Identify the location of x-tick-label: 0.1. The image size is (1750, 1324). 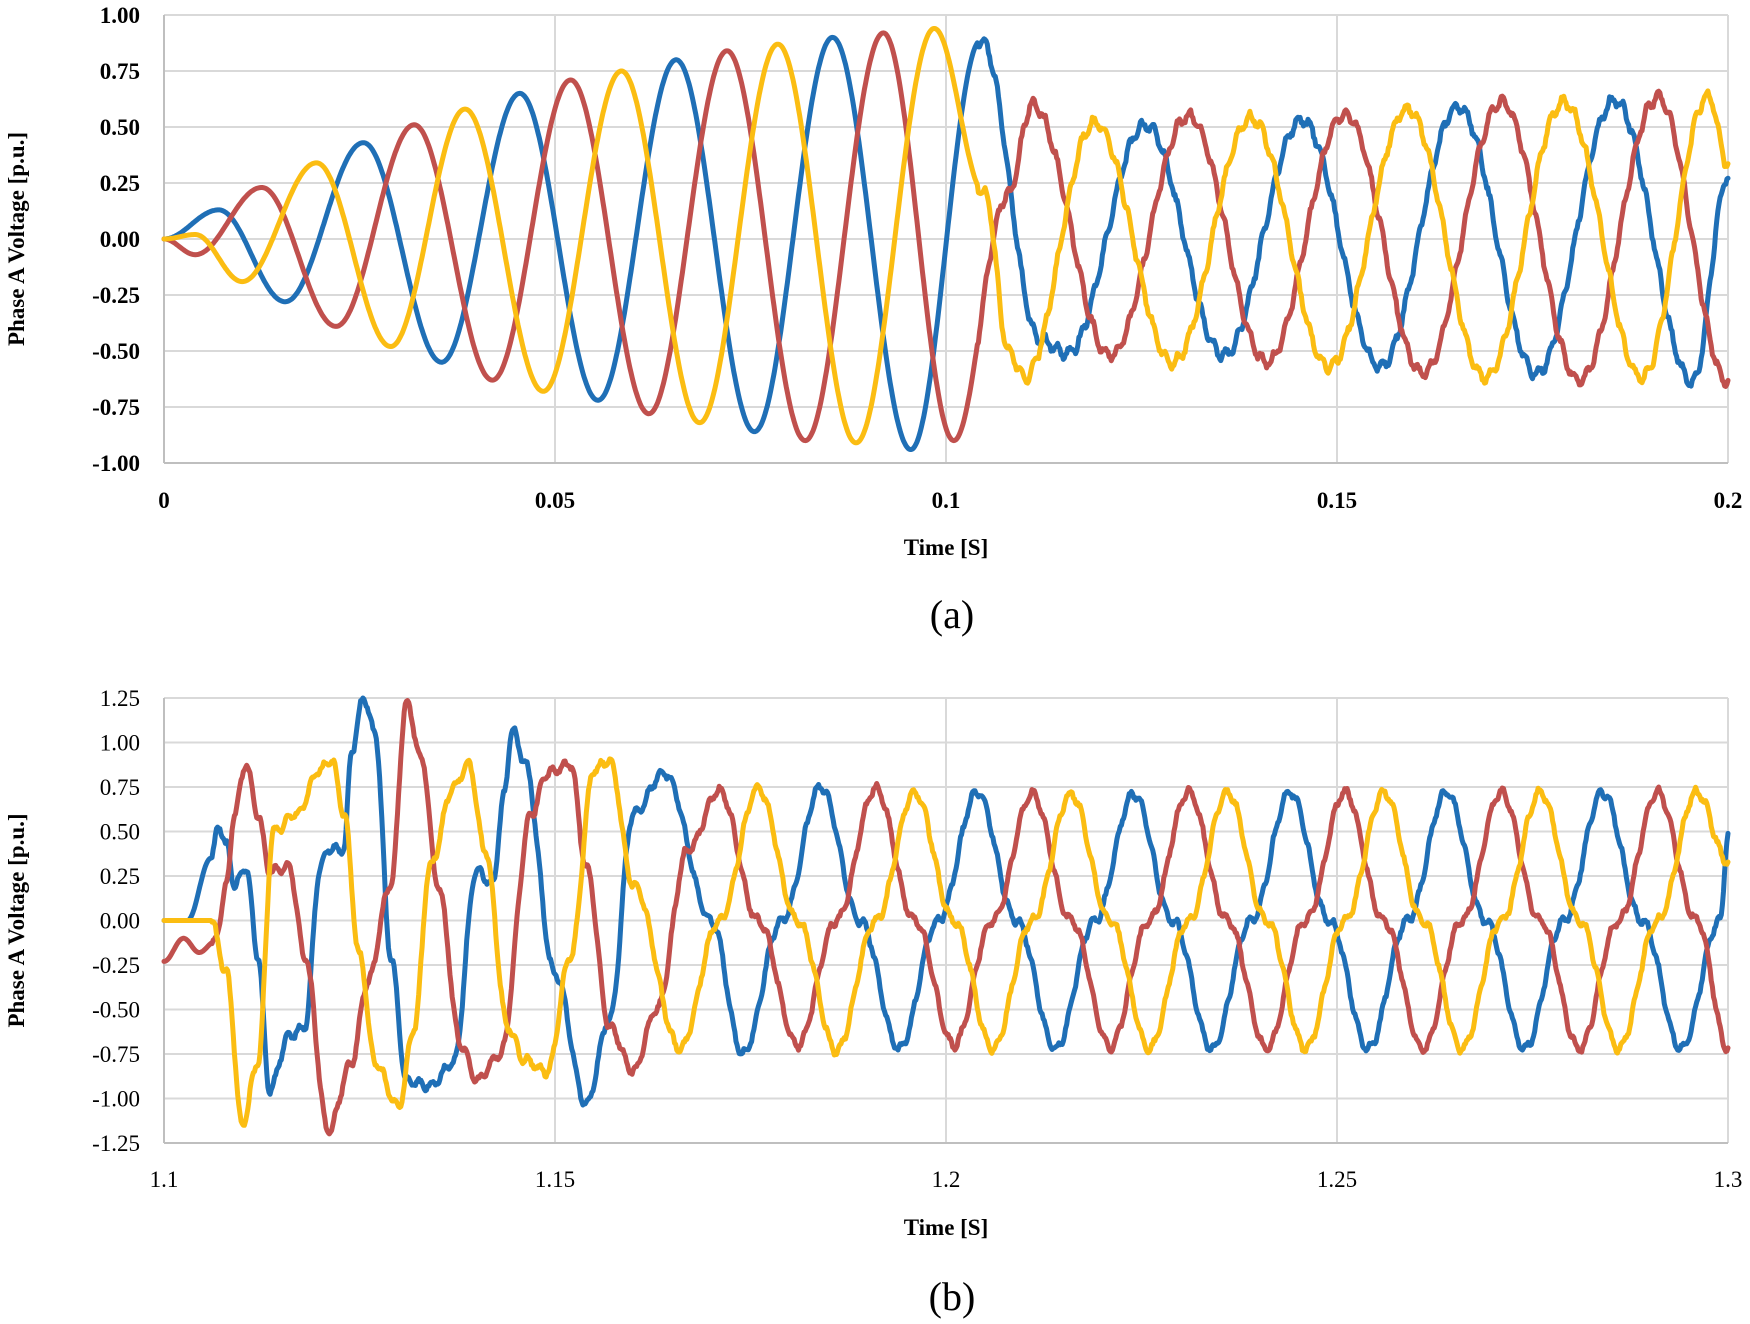
(946, 500).